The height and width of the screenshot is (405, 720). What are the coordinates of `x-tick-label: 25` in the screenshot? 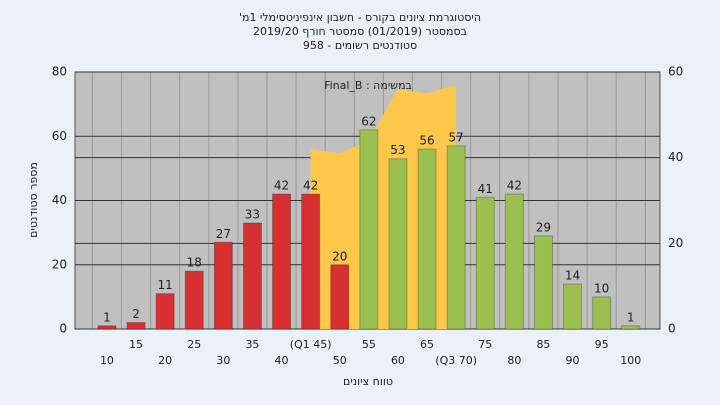 It's located at (194, 344).